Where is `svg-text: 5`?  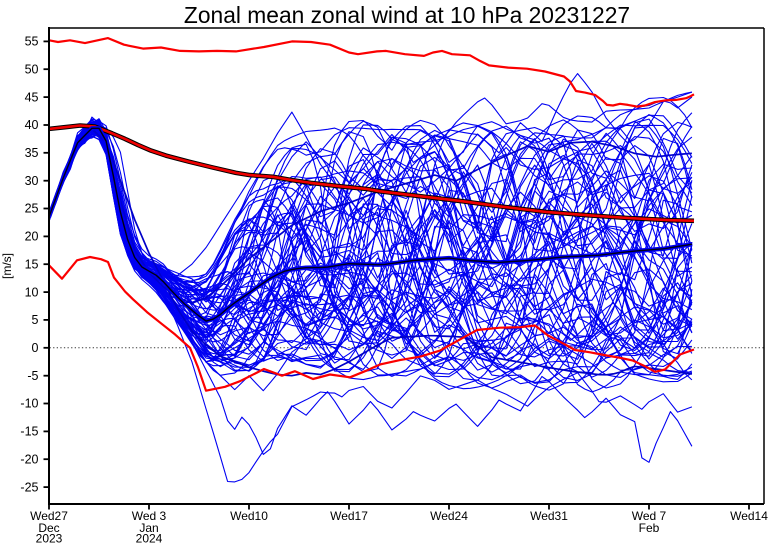 svg-text: 5 is located at coordinates (35, 320).